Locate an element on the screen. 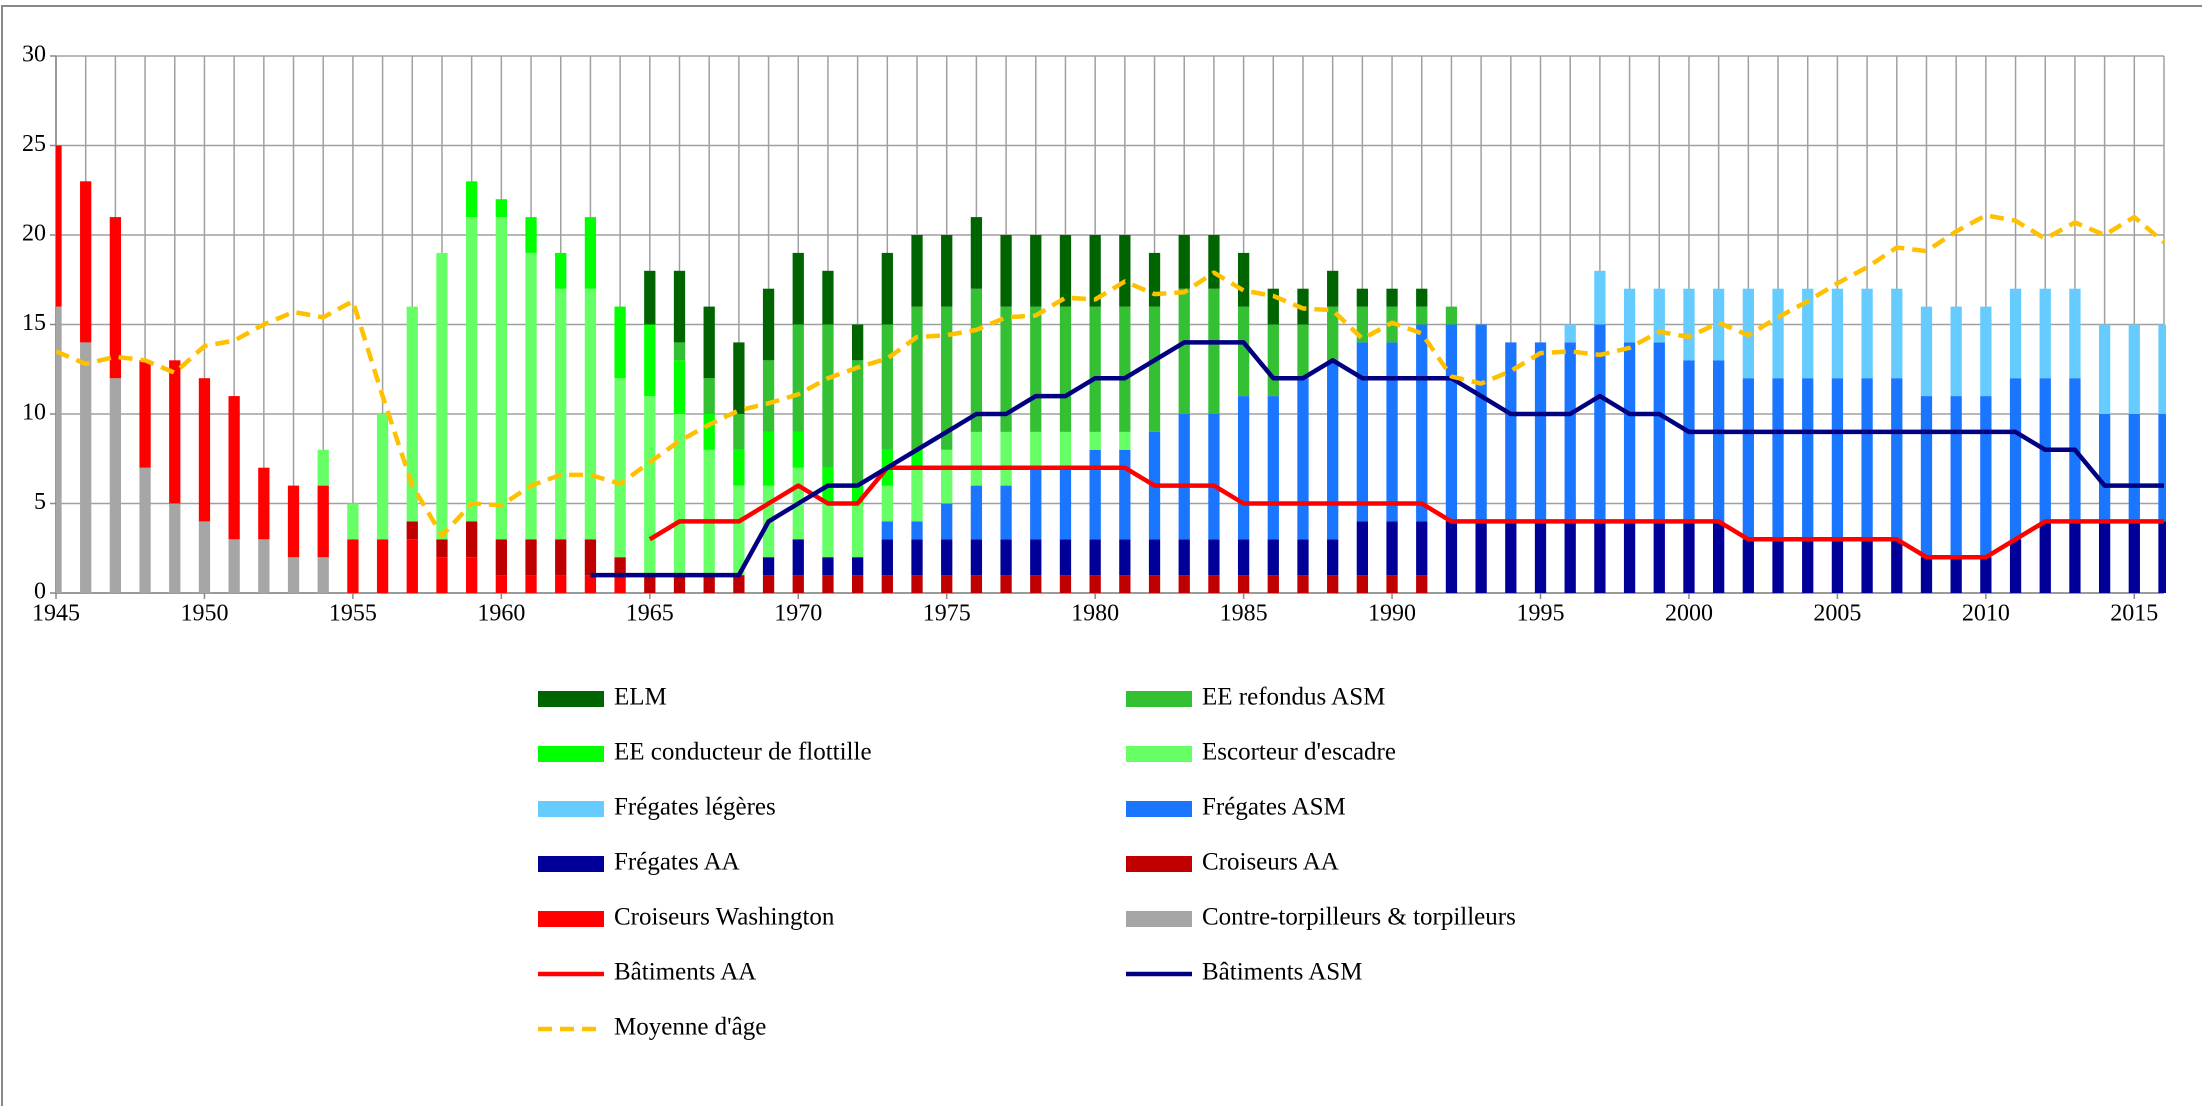 The height and width of the screenshot is (1106, 2202). legend-label: Bâtiments AA is located at coordinates (685, 972).